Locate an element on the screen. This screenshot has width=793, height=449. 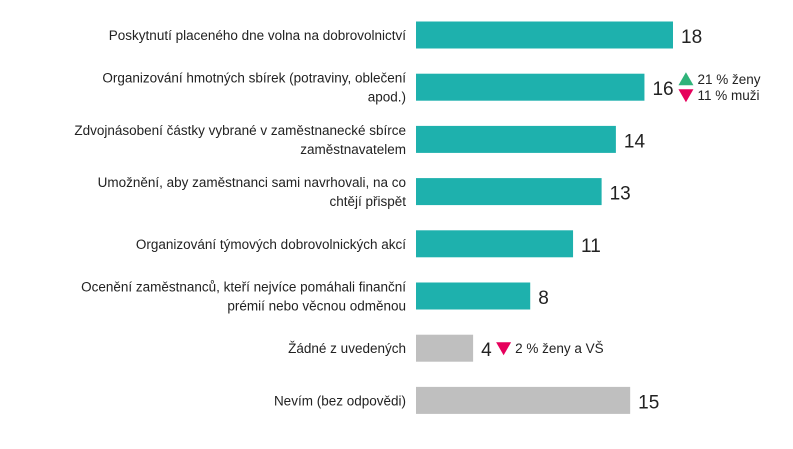
category-label: Žádné z uvedených is located at coordinates (347, 348).